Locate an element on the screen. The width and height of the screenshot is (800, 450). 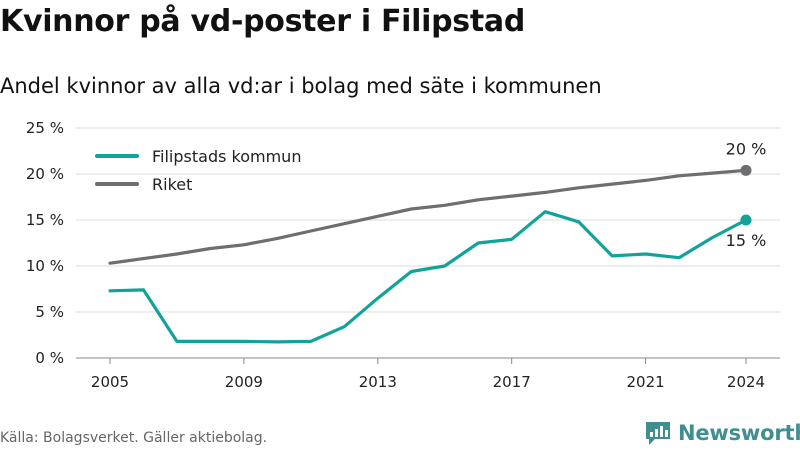
chart-title: Kvinnor på vd-poster i Filipstad is located at coordinates (263, 21).